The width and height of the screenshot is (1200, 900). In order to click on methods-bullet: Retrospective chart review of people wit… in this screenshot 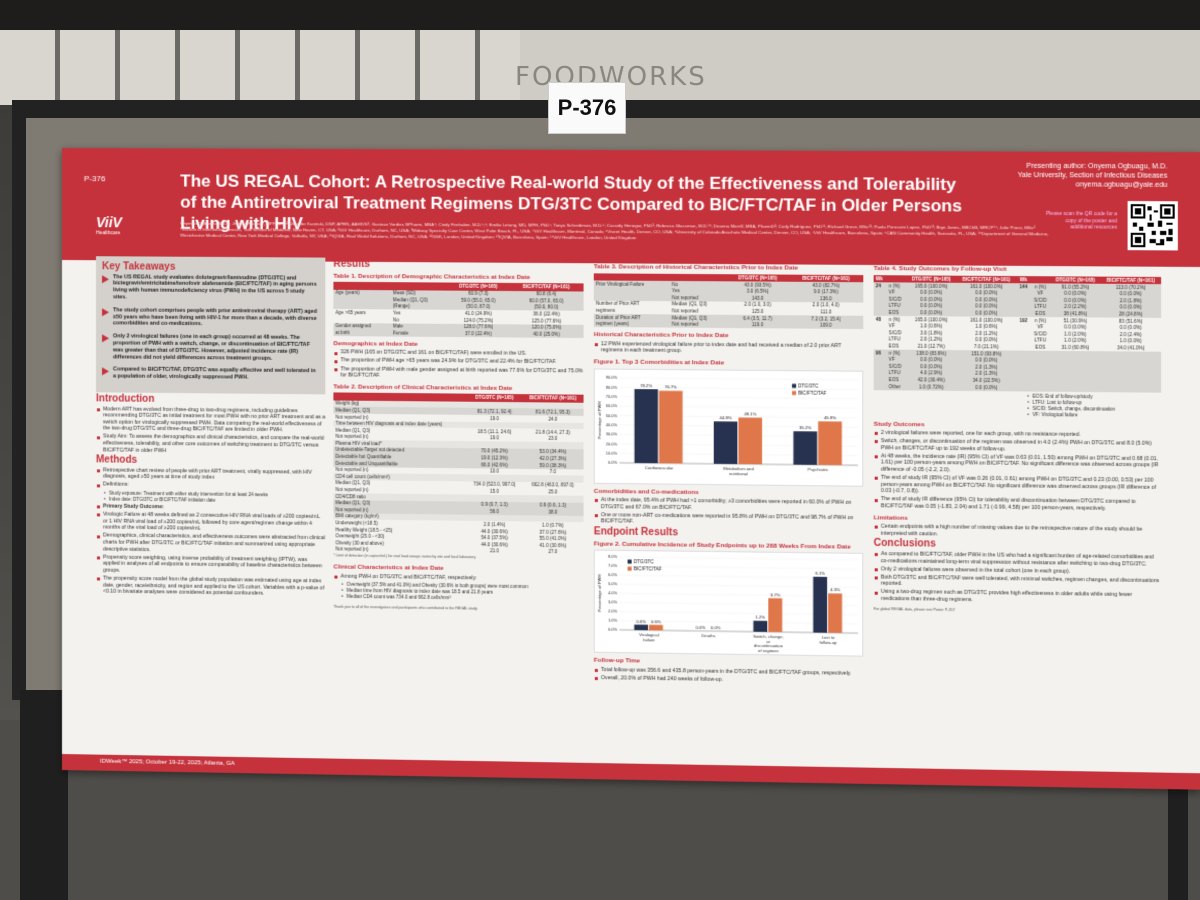, I will do `click(210, 475)`.